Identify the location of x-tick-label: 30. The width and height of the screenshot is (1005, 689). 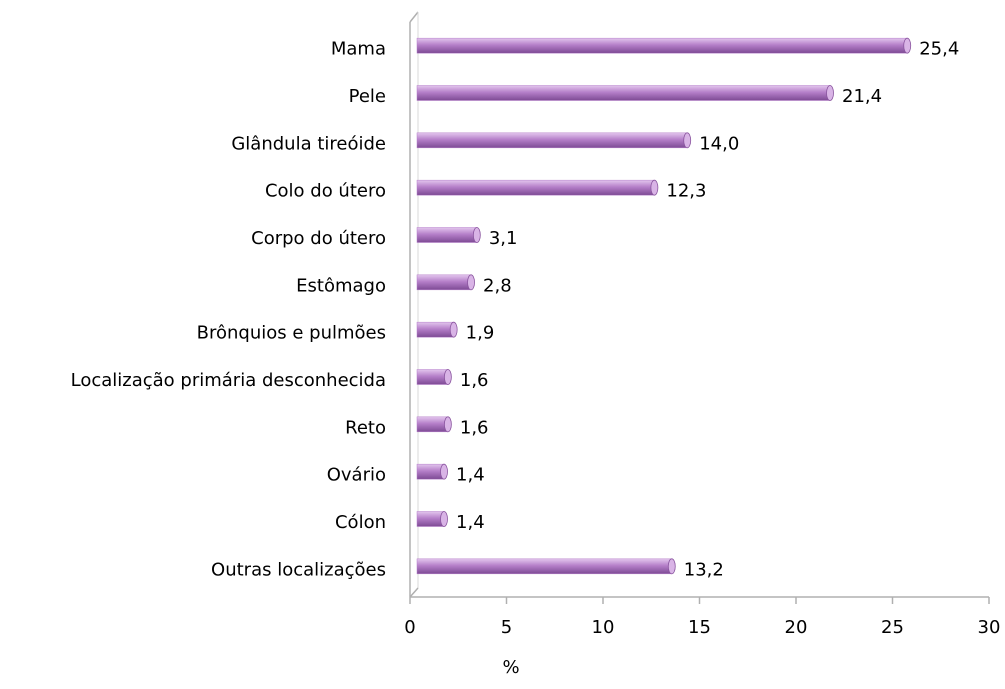
(989, 627).